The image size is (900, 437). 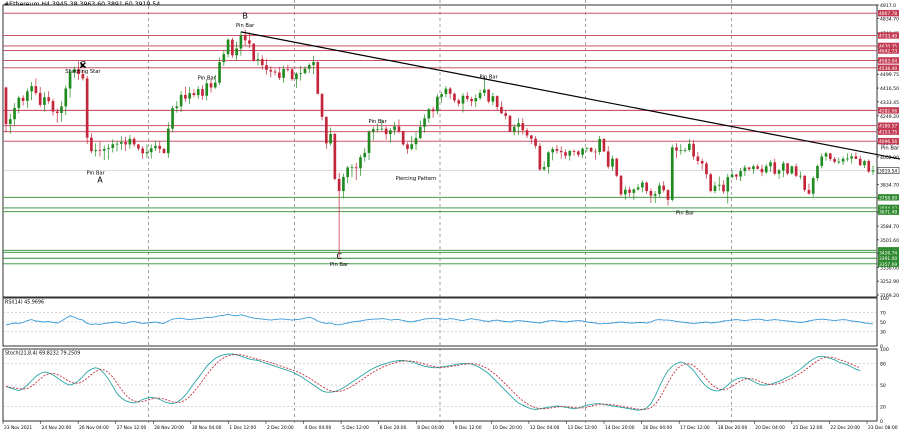 What do you see at coordinates (889, 20) in the screenshot?
I see `y-tick-label: 4834.70` at bounding box center [889, 20].